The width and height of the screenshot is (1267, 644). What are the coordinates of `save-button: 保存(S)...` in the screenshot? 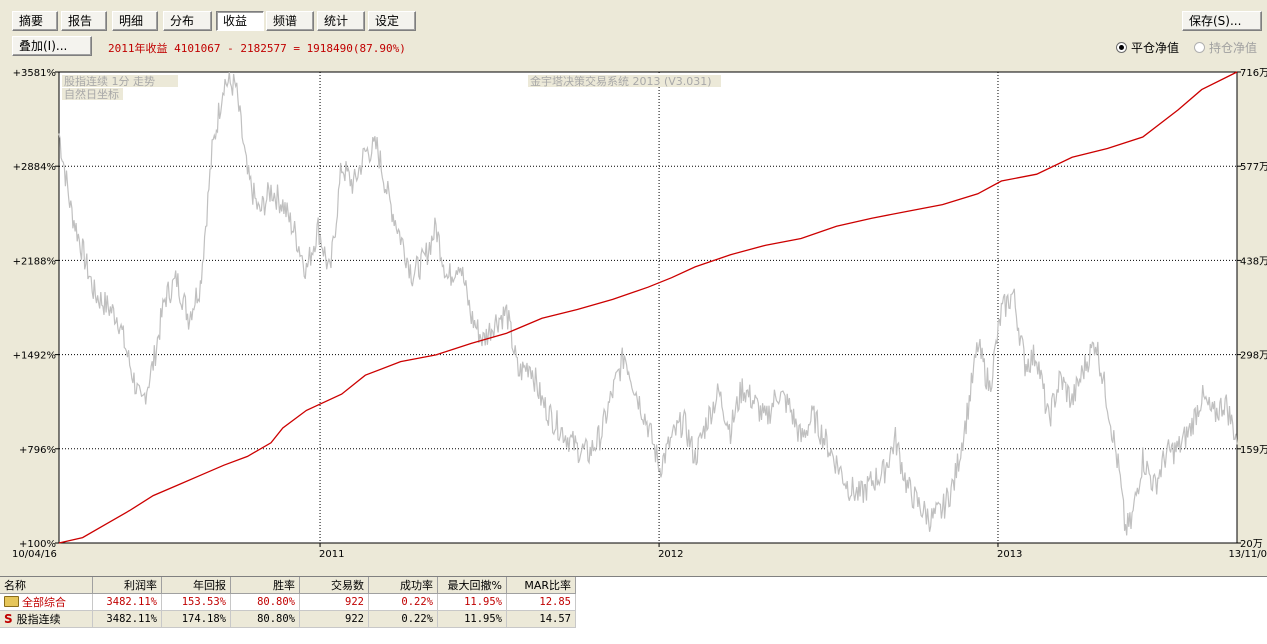 It's located at (1222, 21).